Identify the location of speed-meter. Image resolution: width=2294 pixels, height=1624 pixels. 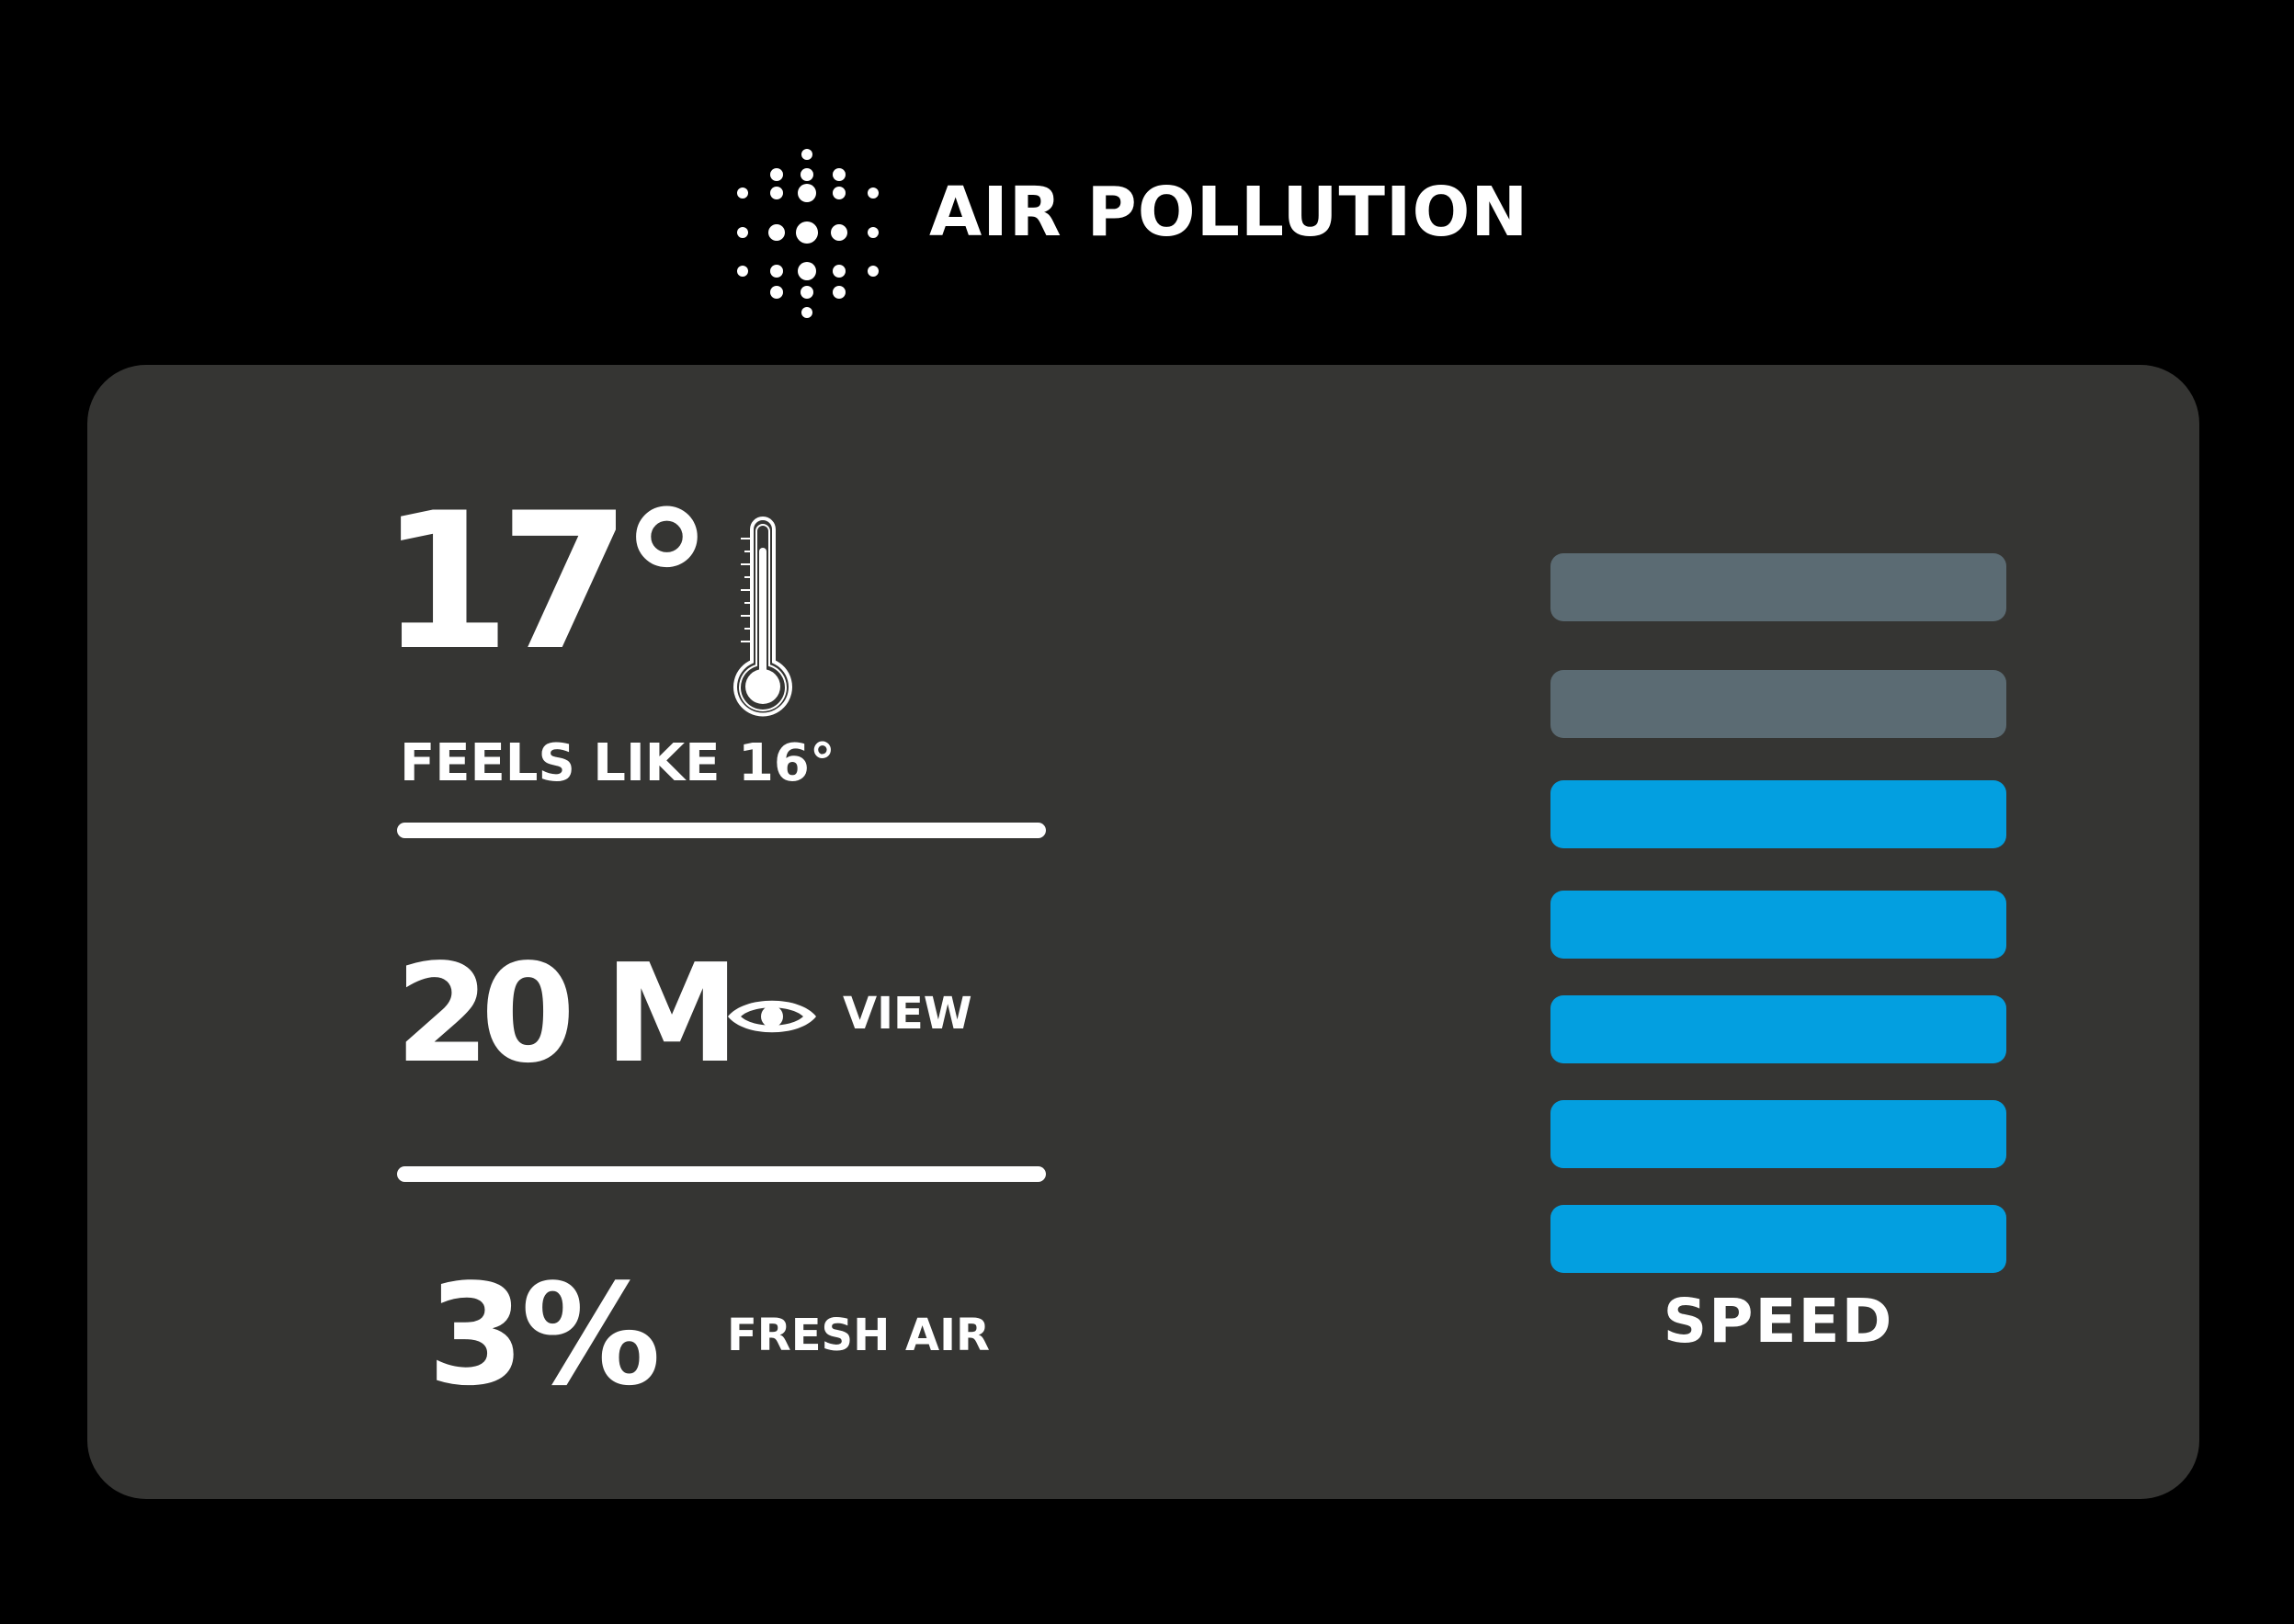
(1778, 916).